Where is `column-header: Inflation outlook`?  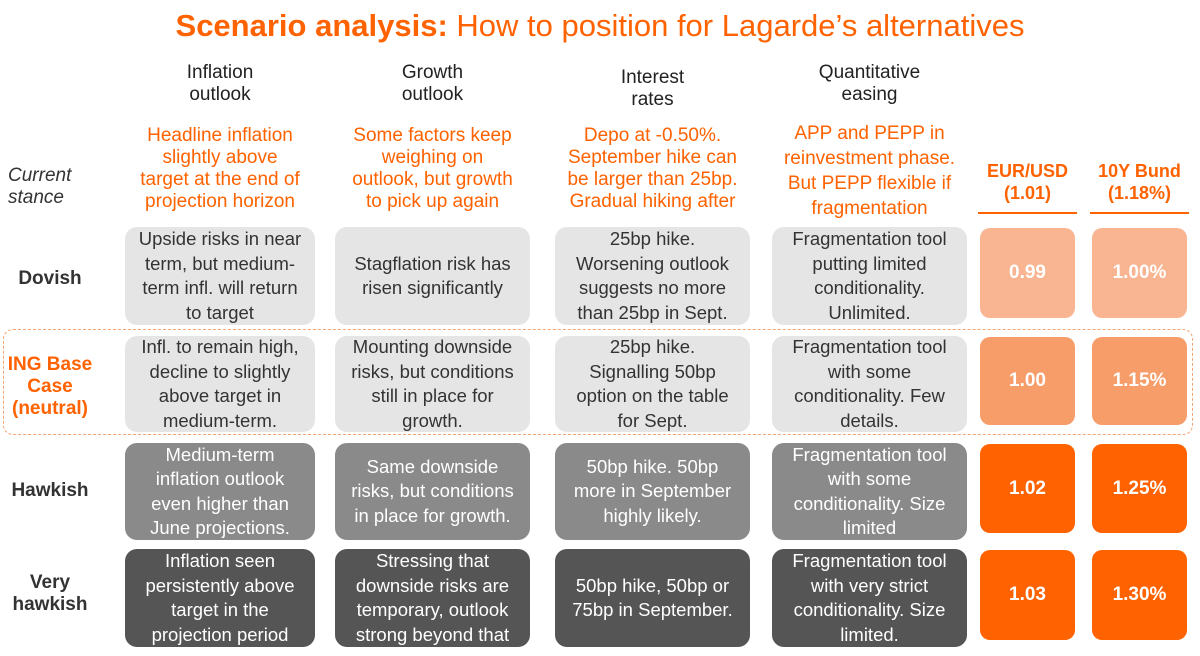
column-header: Inflation outlook is located at coordinates (220, 84).